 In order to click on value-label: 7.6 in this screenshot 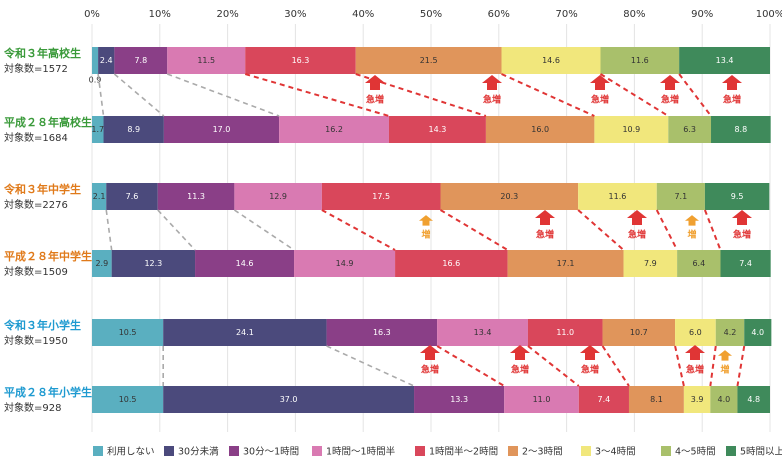, I will do `click(132, 196)`.